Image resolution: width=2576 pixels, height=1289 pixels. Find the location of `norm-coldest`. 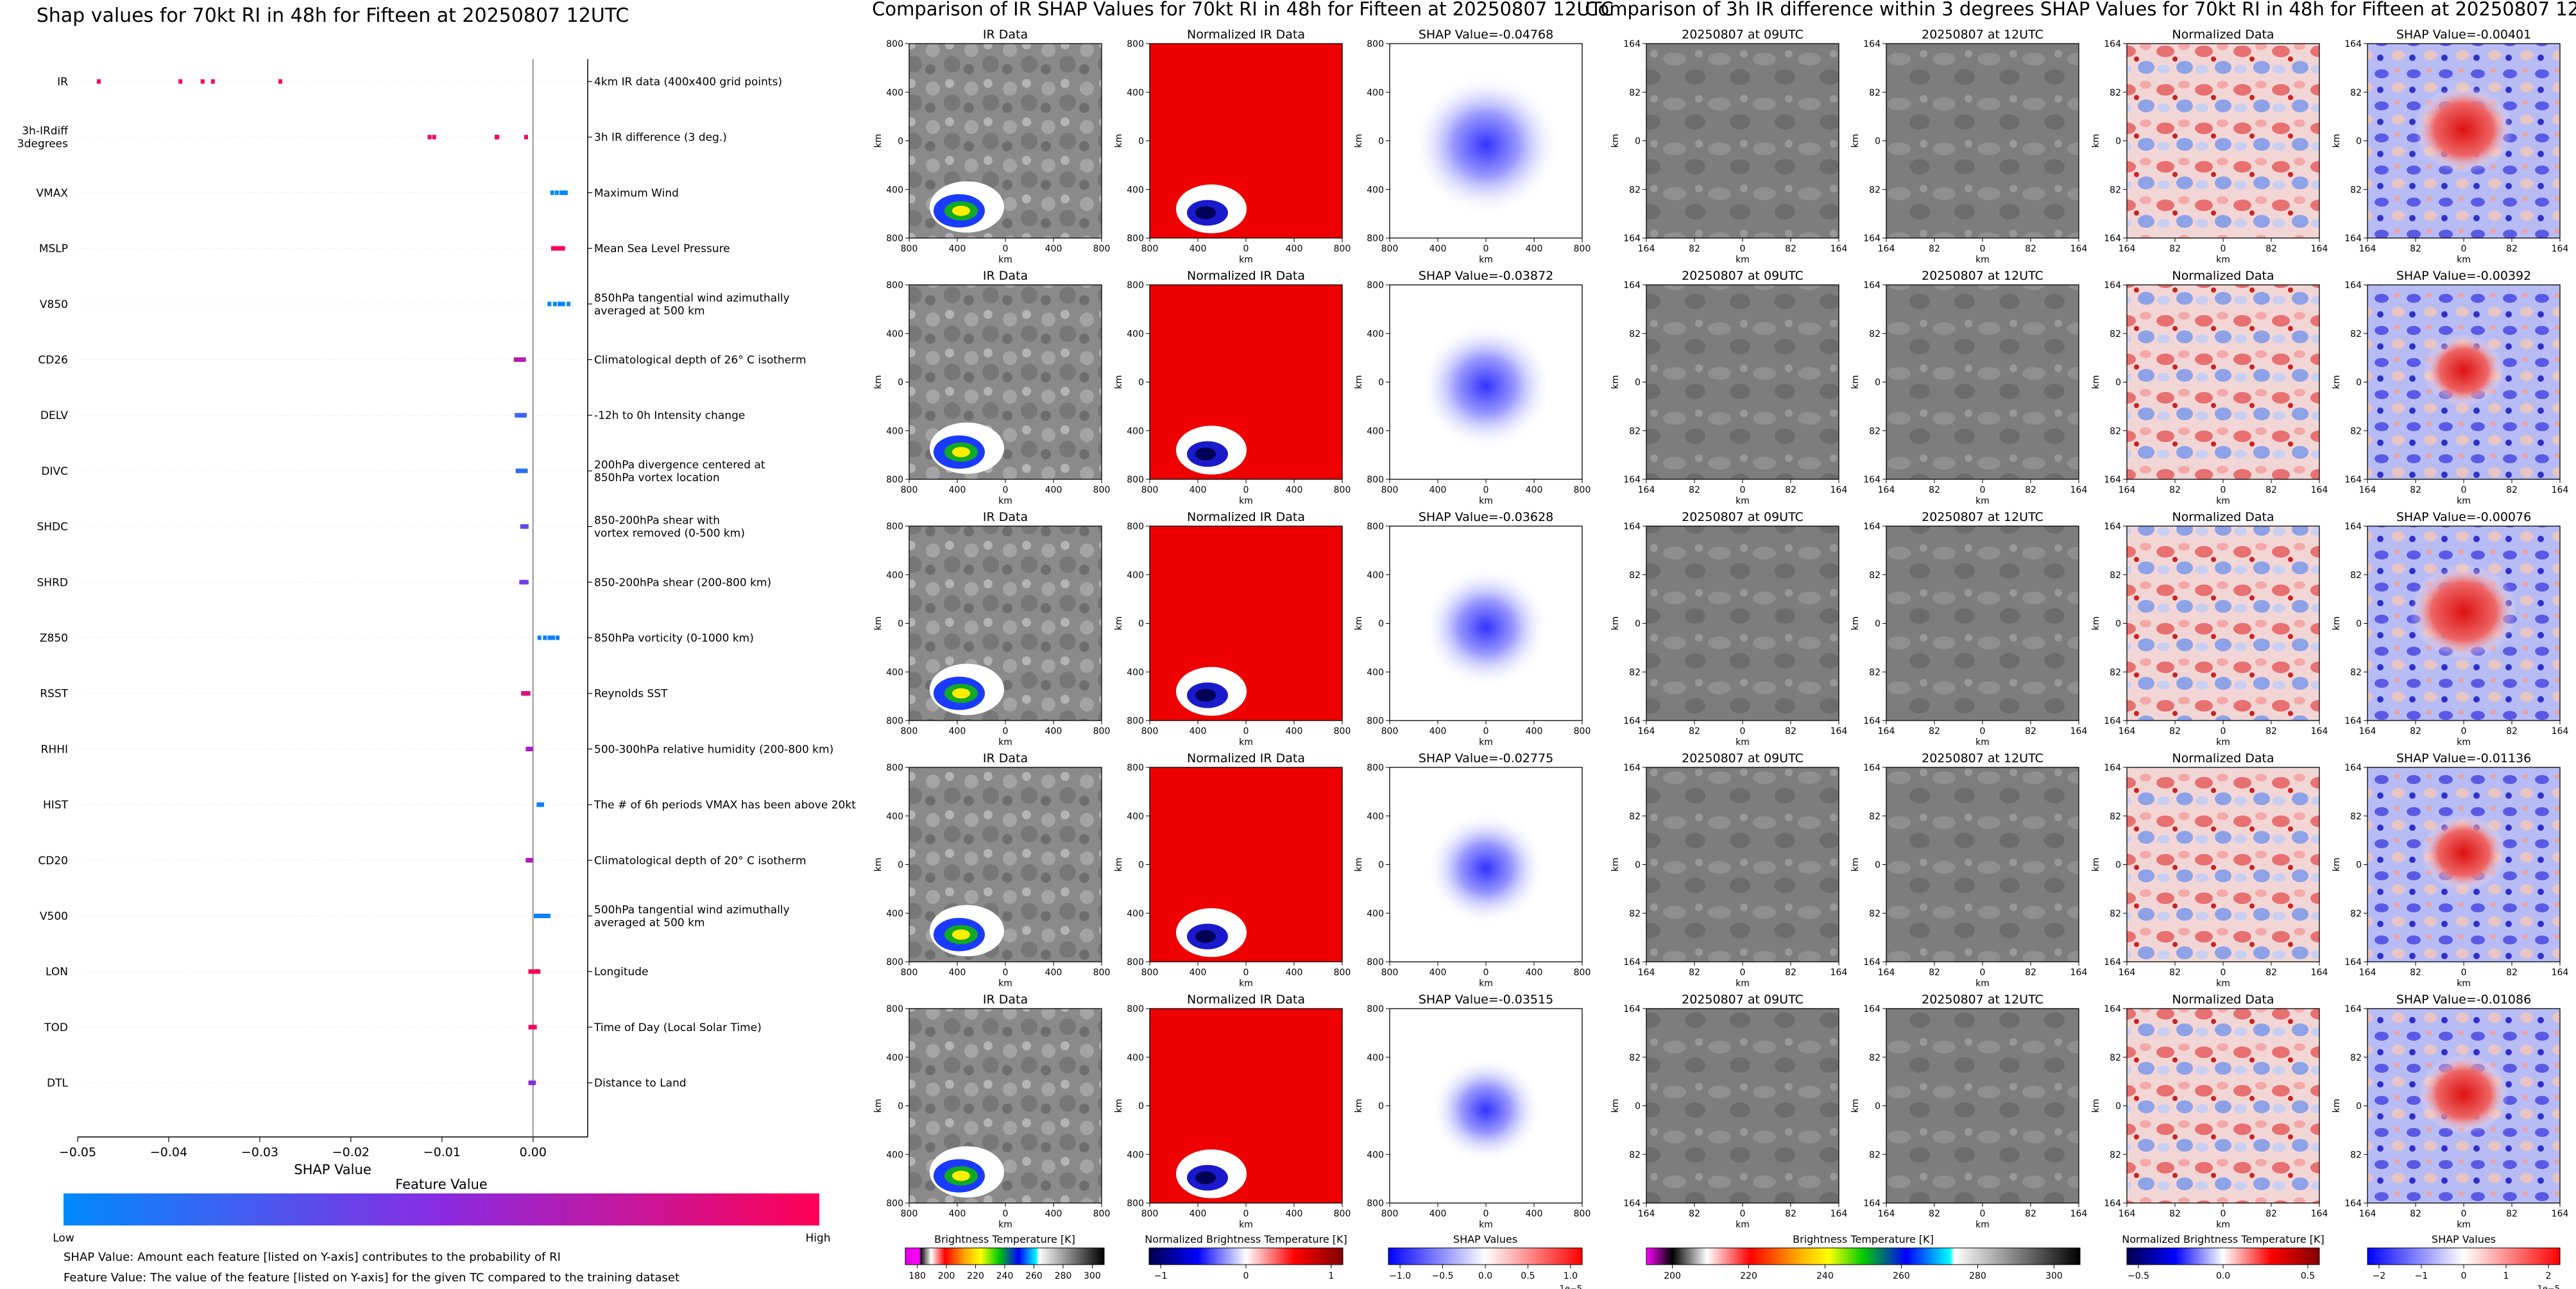

norm-coldest is located at coordinates (1205, 213).